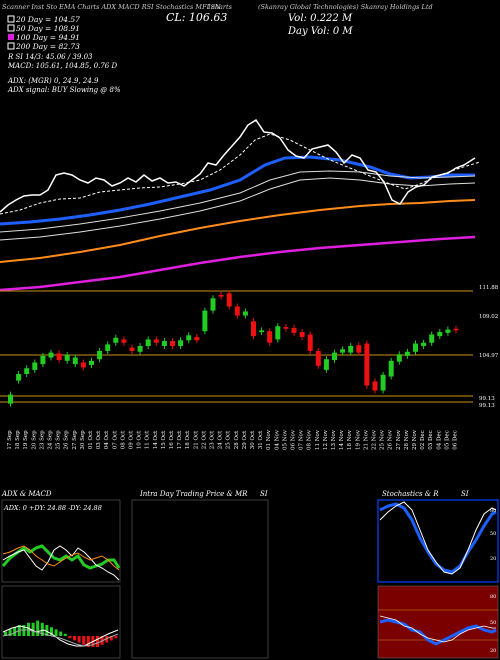  I want to click on date-axis-label: 07 Nov, so click(302, 439).